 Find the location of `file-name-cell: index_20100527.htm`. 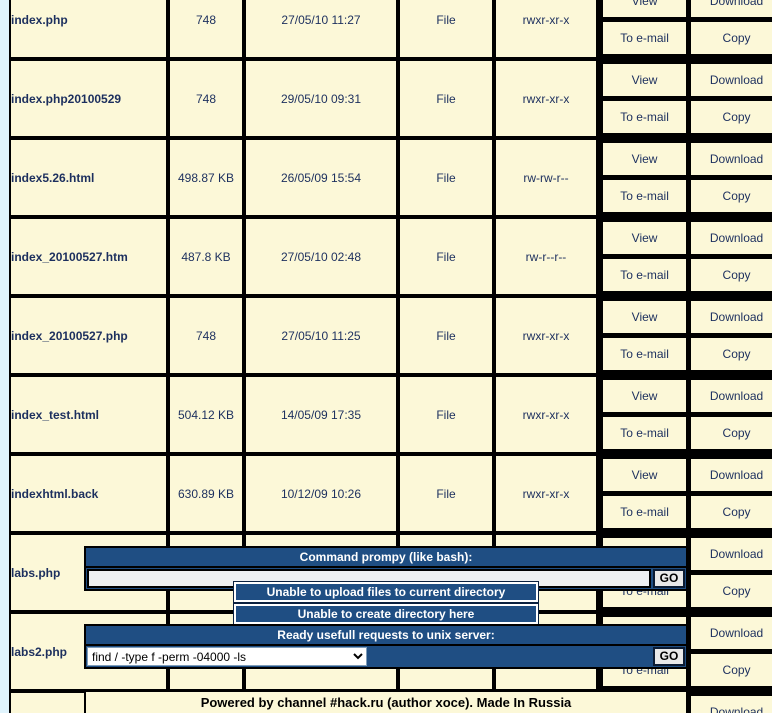

file-name-cell: index_20100527.htm is located at coordinates (88, 256).